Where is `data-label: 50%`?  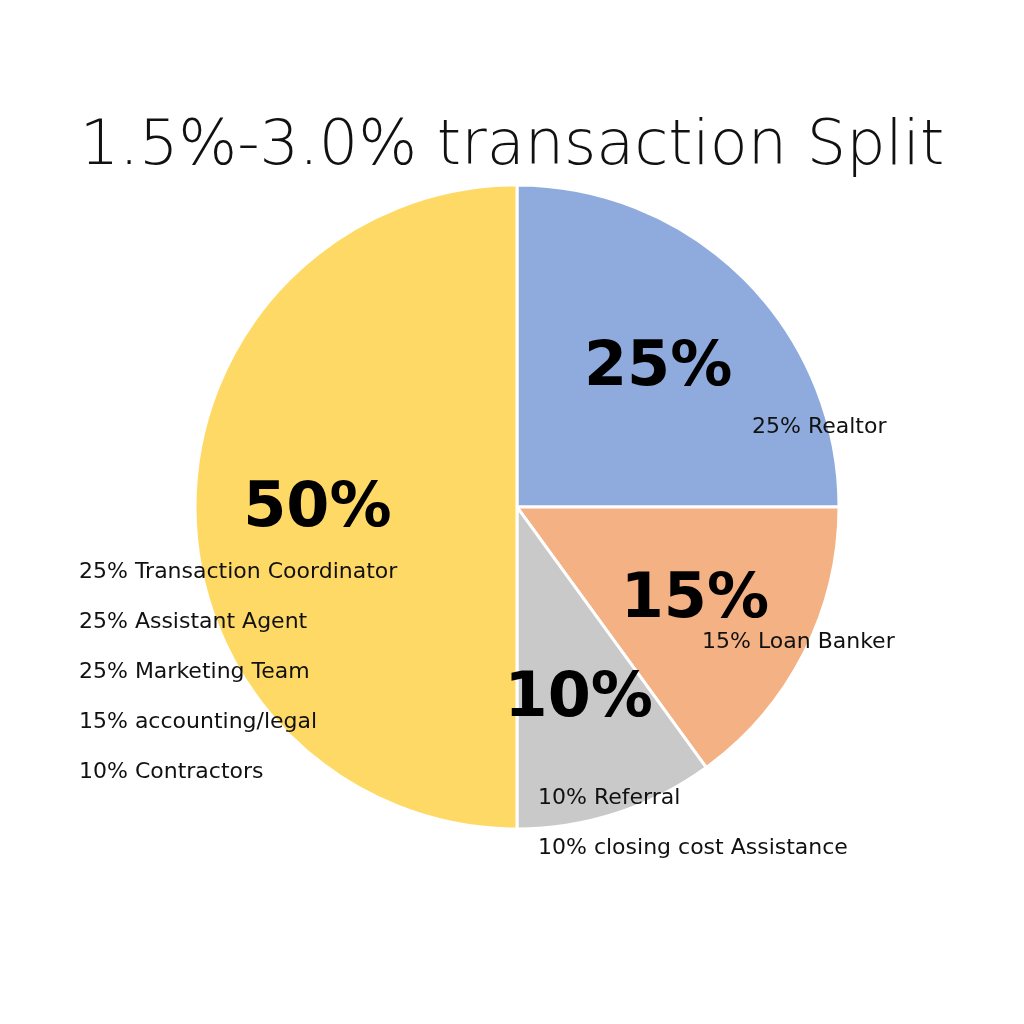 data-label: 50% is located at coordinates (317, 504).